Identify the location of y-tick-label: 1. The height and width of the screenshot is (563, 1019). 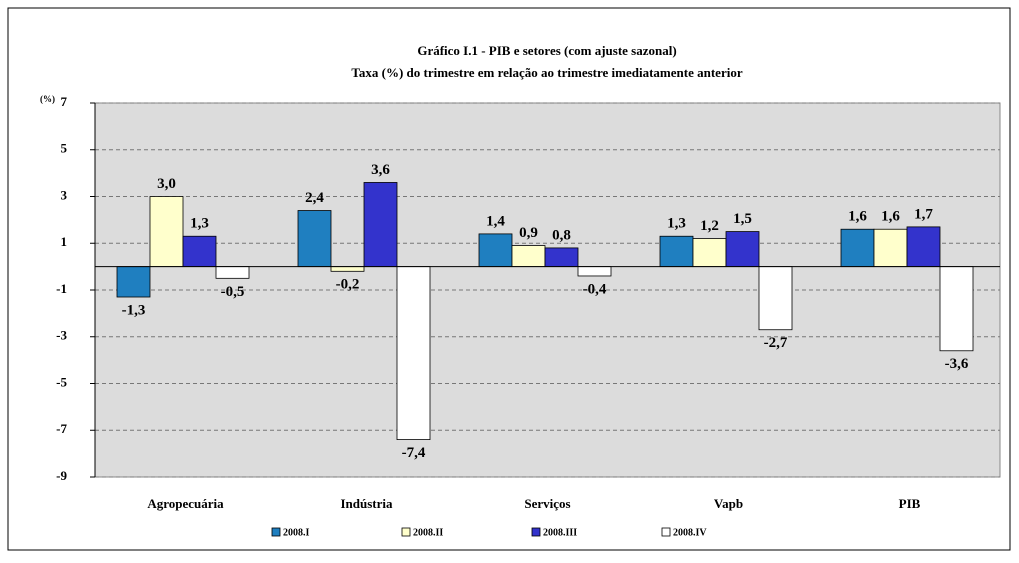
(64, 241).